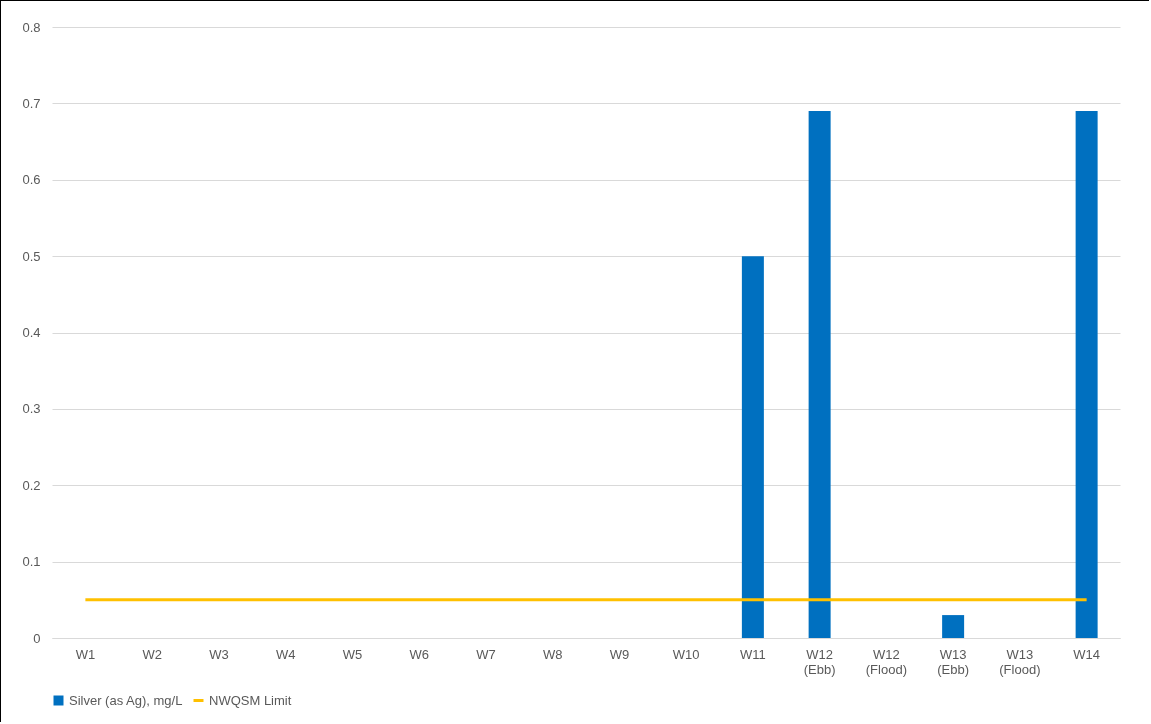 This screenshot has height=724, width=1151. What do you see at coordinates (31, 27) in the screenshot?
I see `y-tick-label: 0.8` at bounding box center [31, 27].